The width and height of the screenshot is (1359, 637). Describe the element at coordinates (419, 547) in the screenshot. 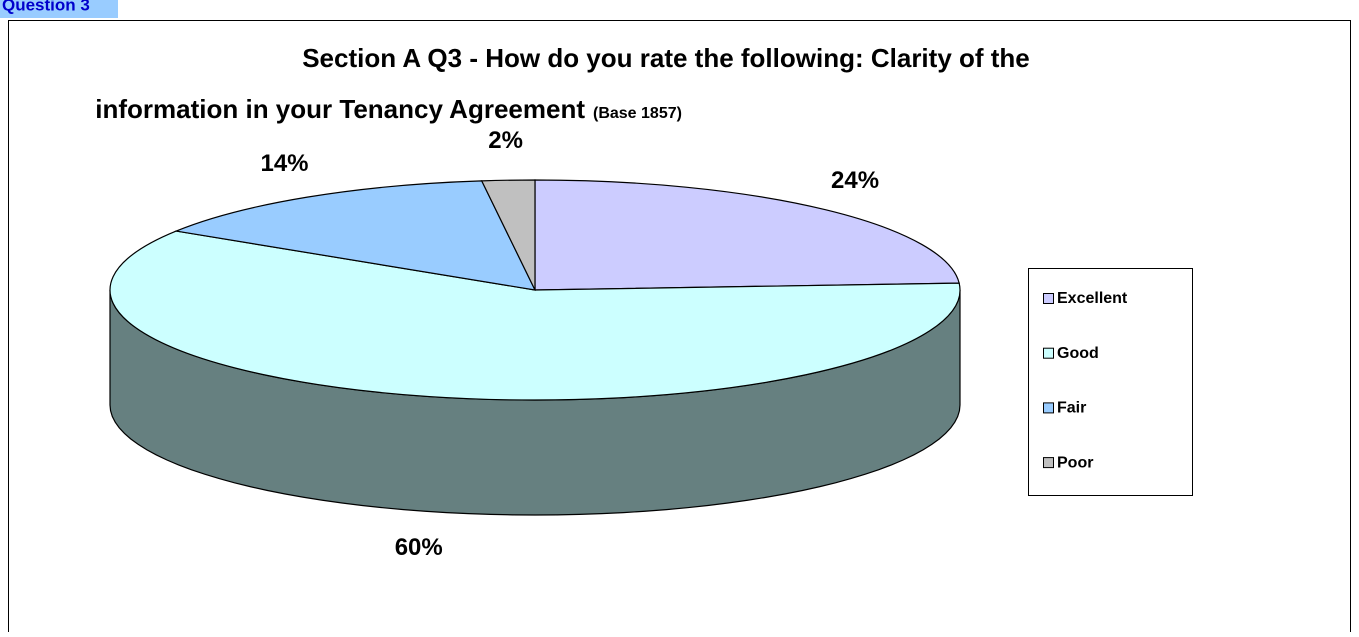

I see `data-label: 60%` at that location.